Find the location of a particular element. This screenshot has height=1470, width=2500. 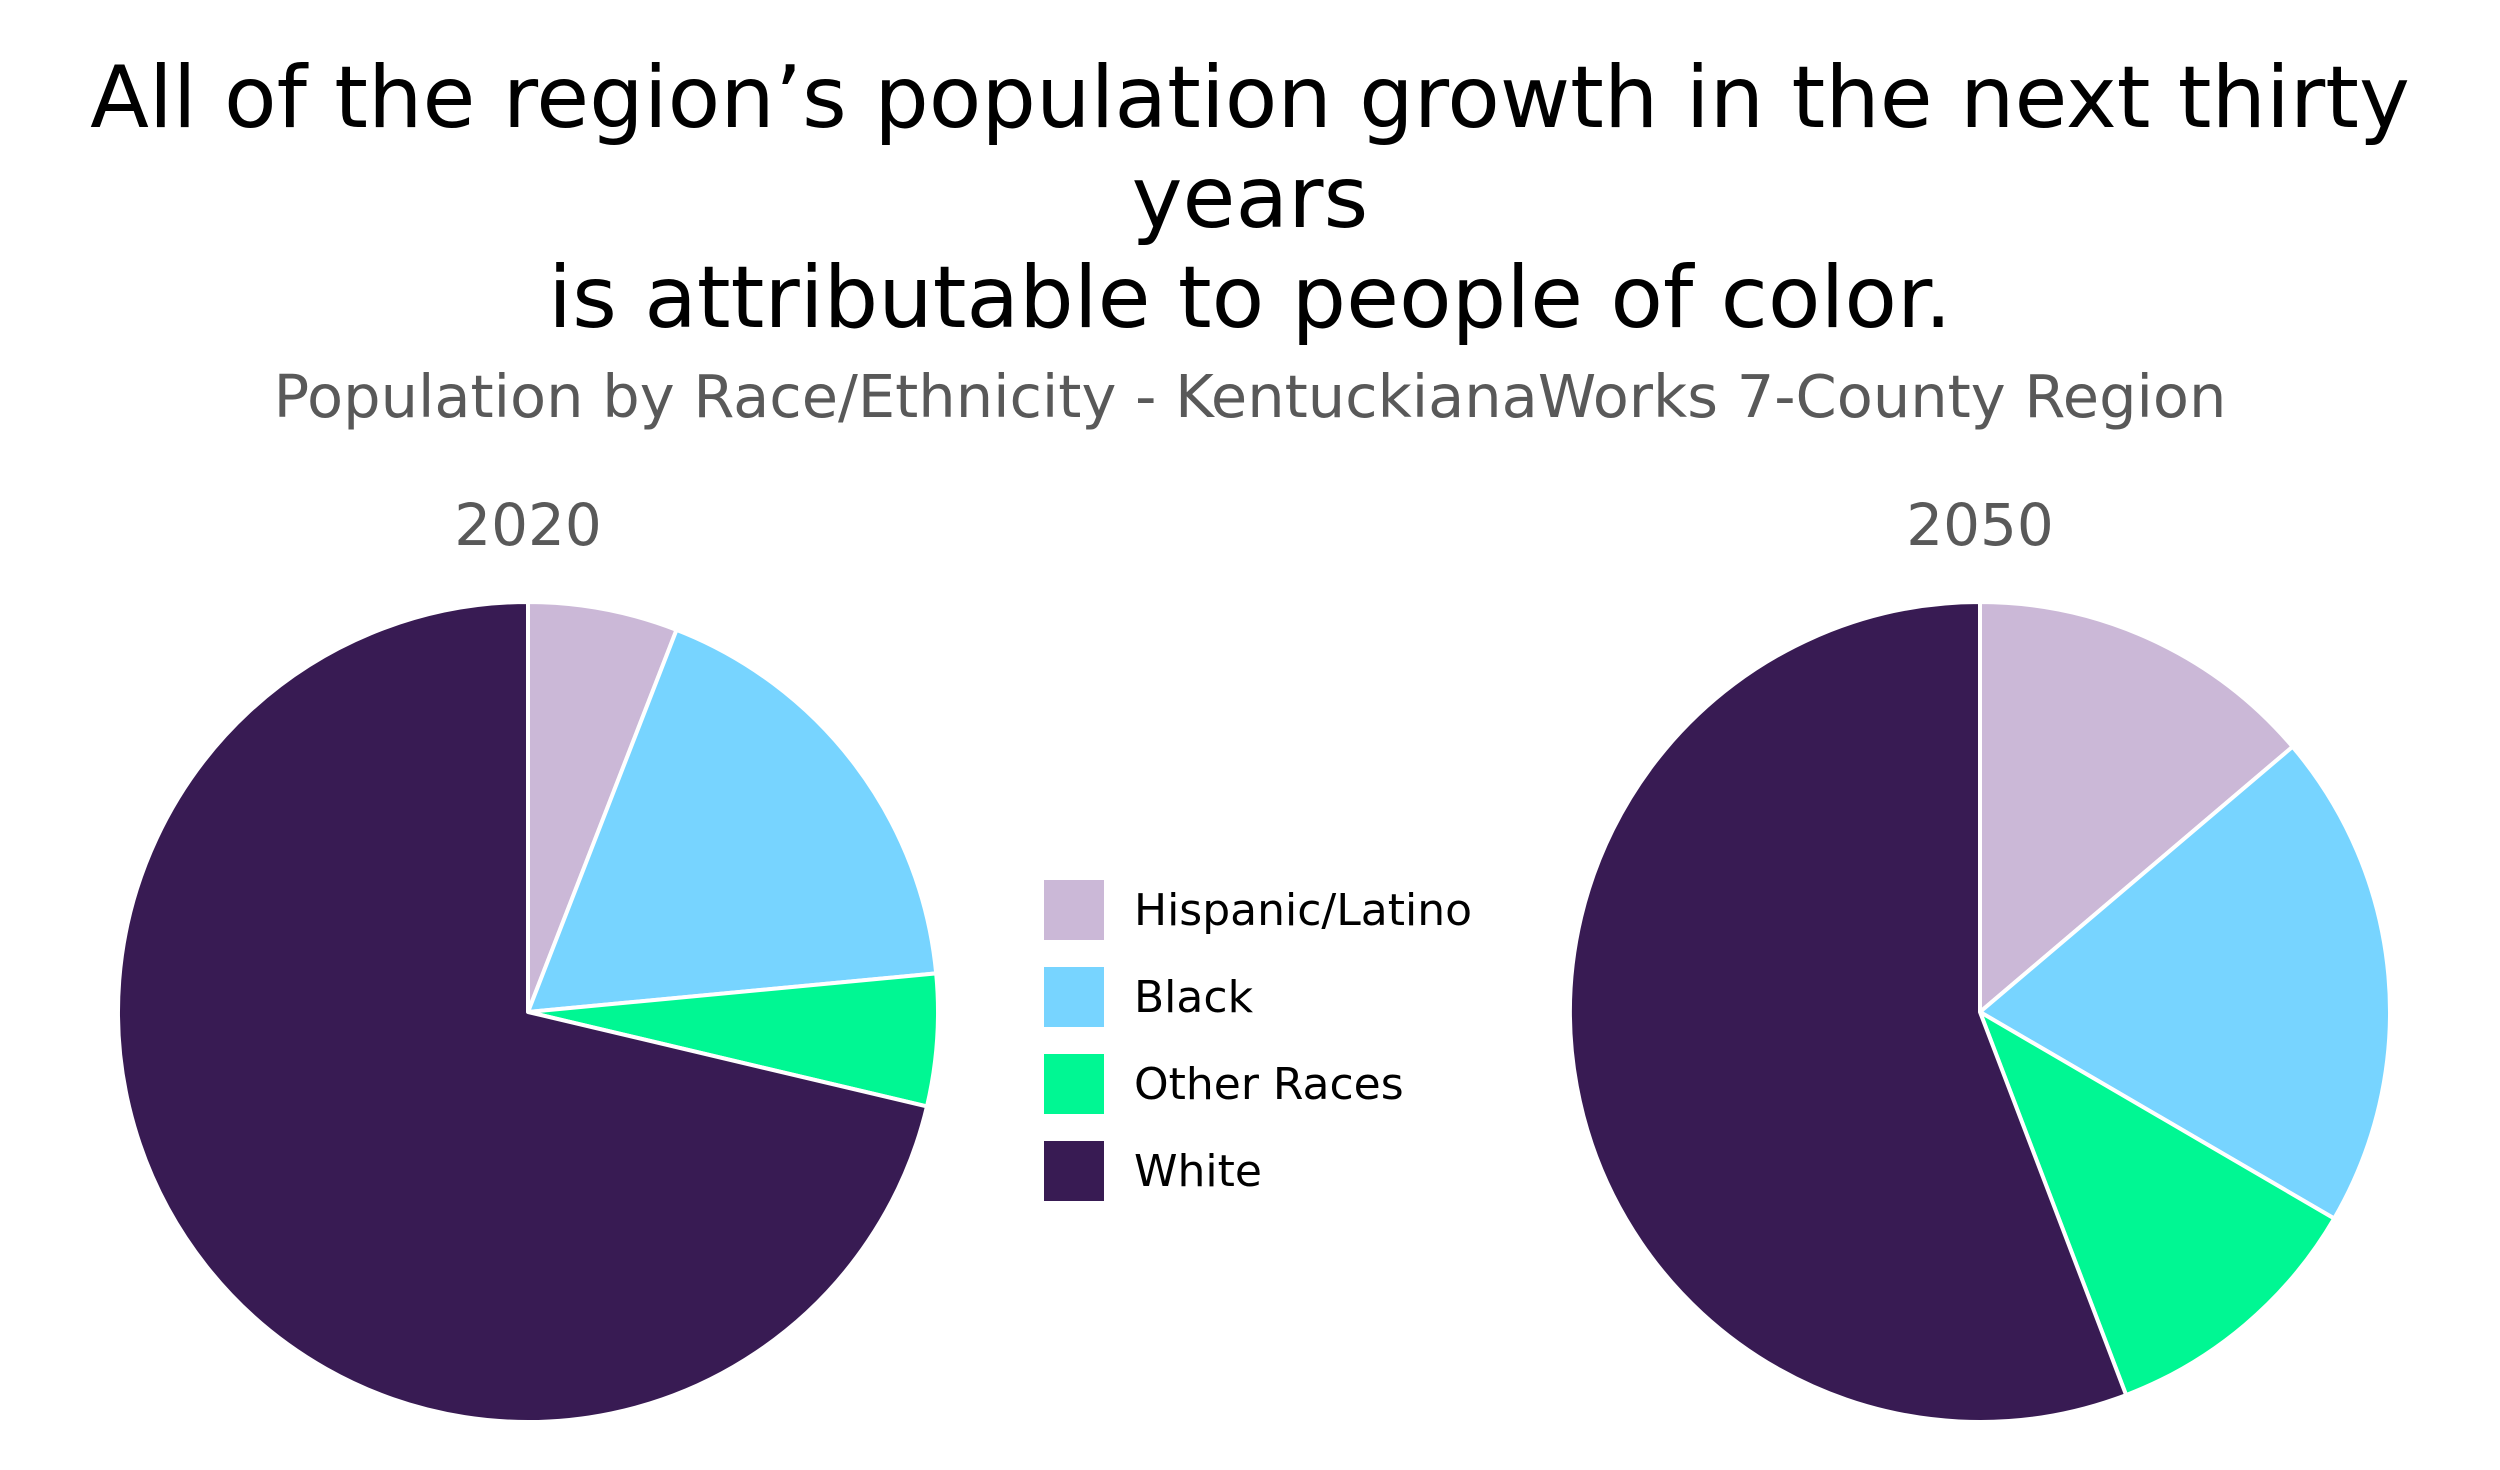

legend-swatch-hispanic-latino is located at coordinates (1074, 910).